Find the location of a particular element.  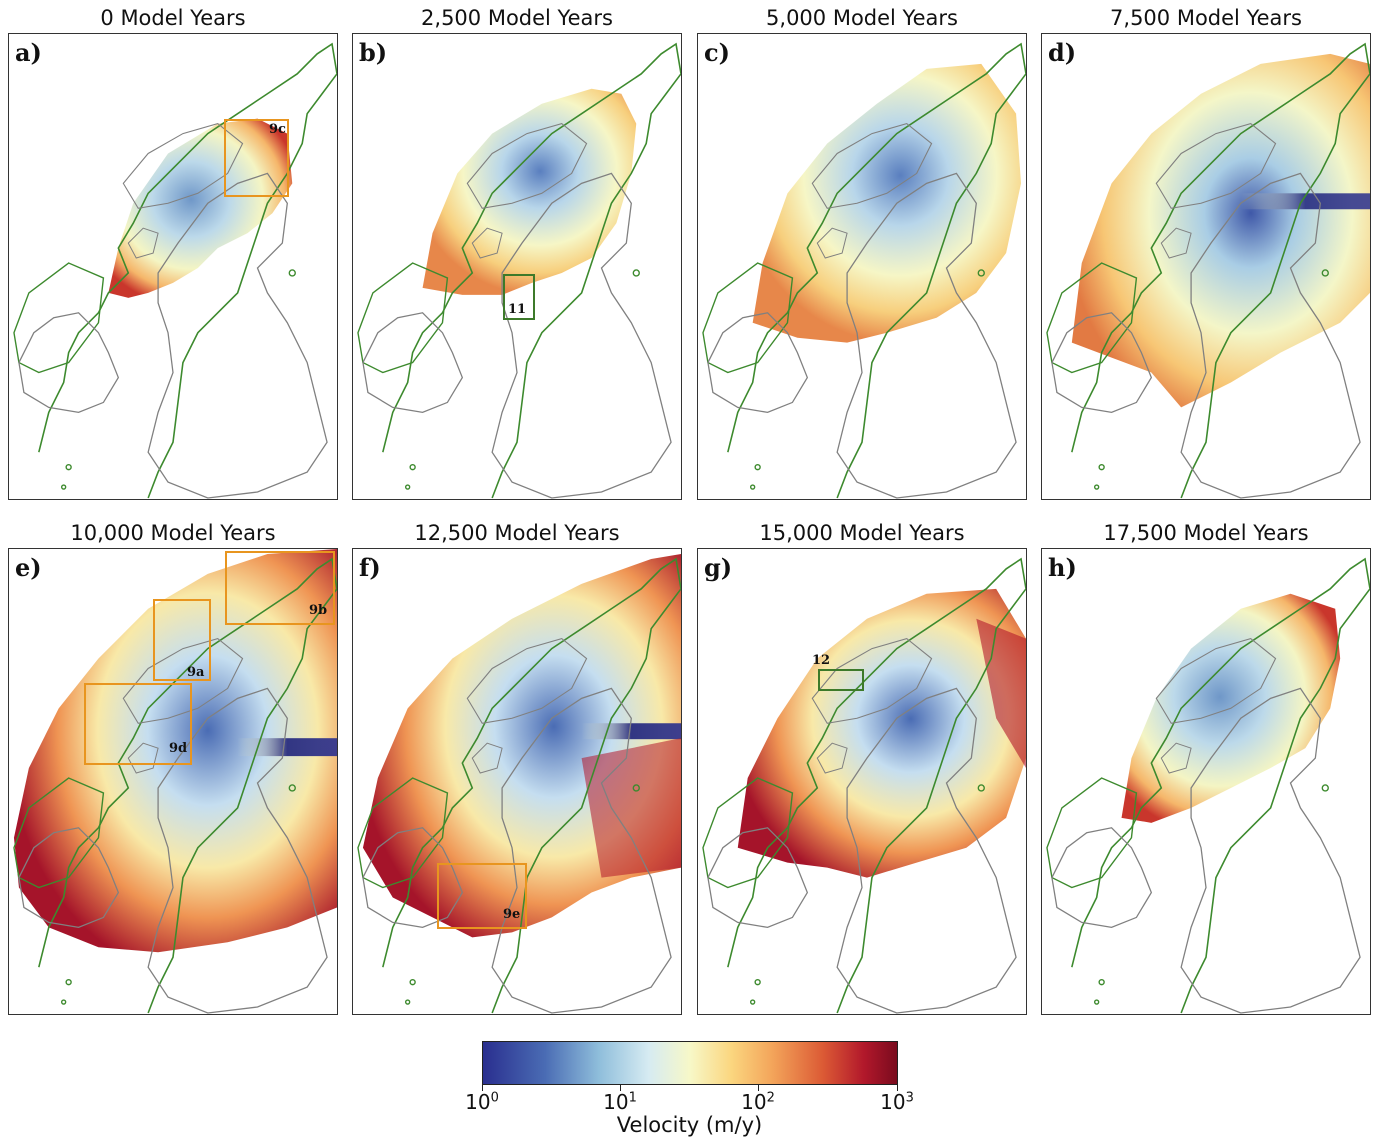

ice-velocity-map-f is located at coordinates (519, 783).